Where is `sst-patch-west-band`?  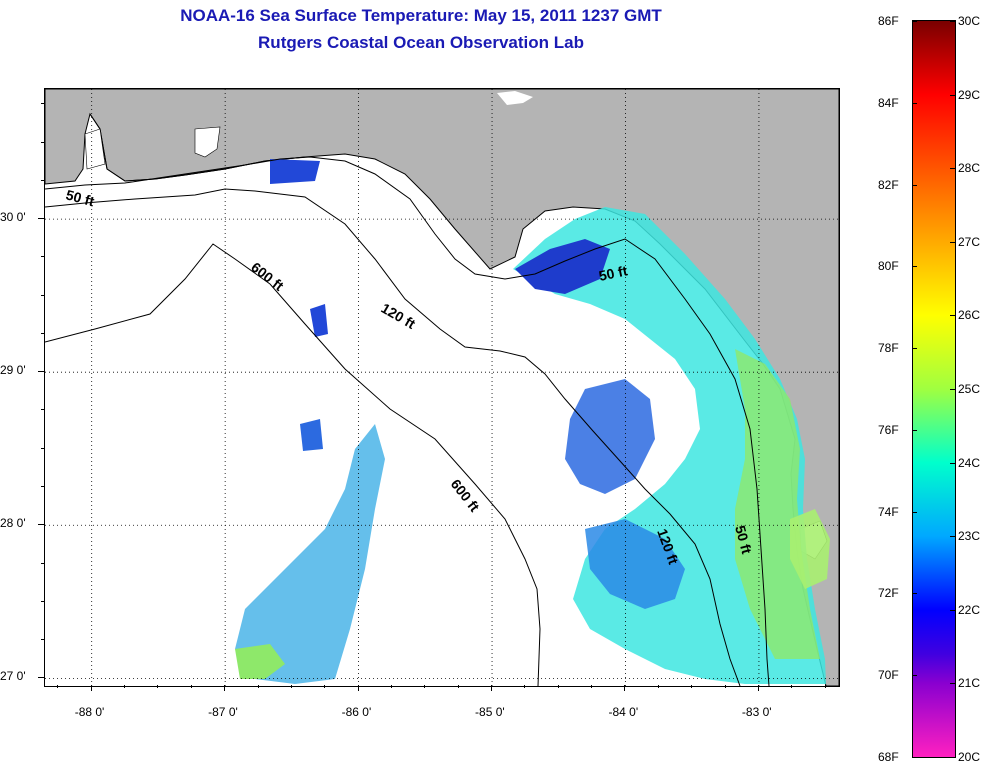 sst-patch-west-band is located at coordinates (310, 554).